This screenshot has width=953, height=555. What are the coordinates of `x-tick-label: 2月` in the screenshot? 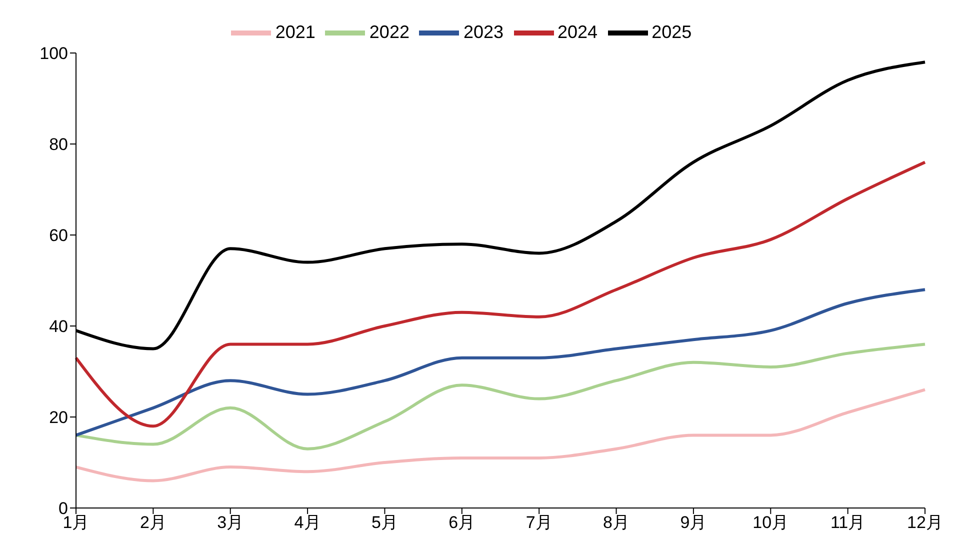 It's located at (153, 522).